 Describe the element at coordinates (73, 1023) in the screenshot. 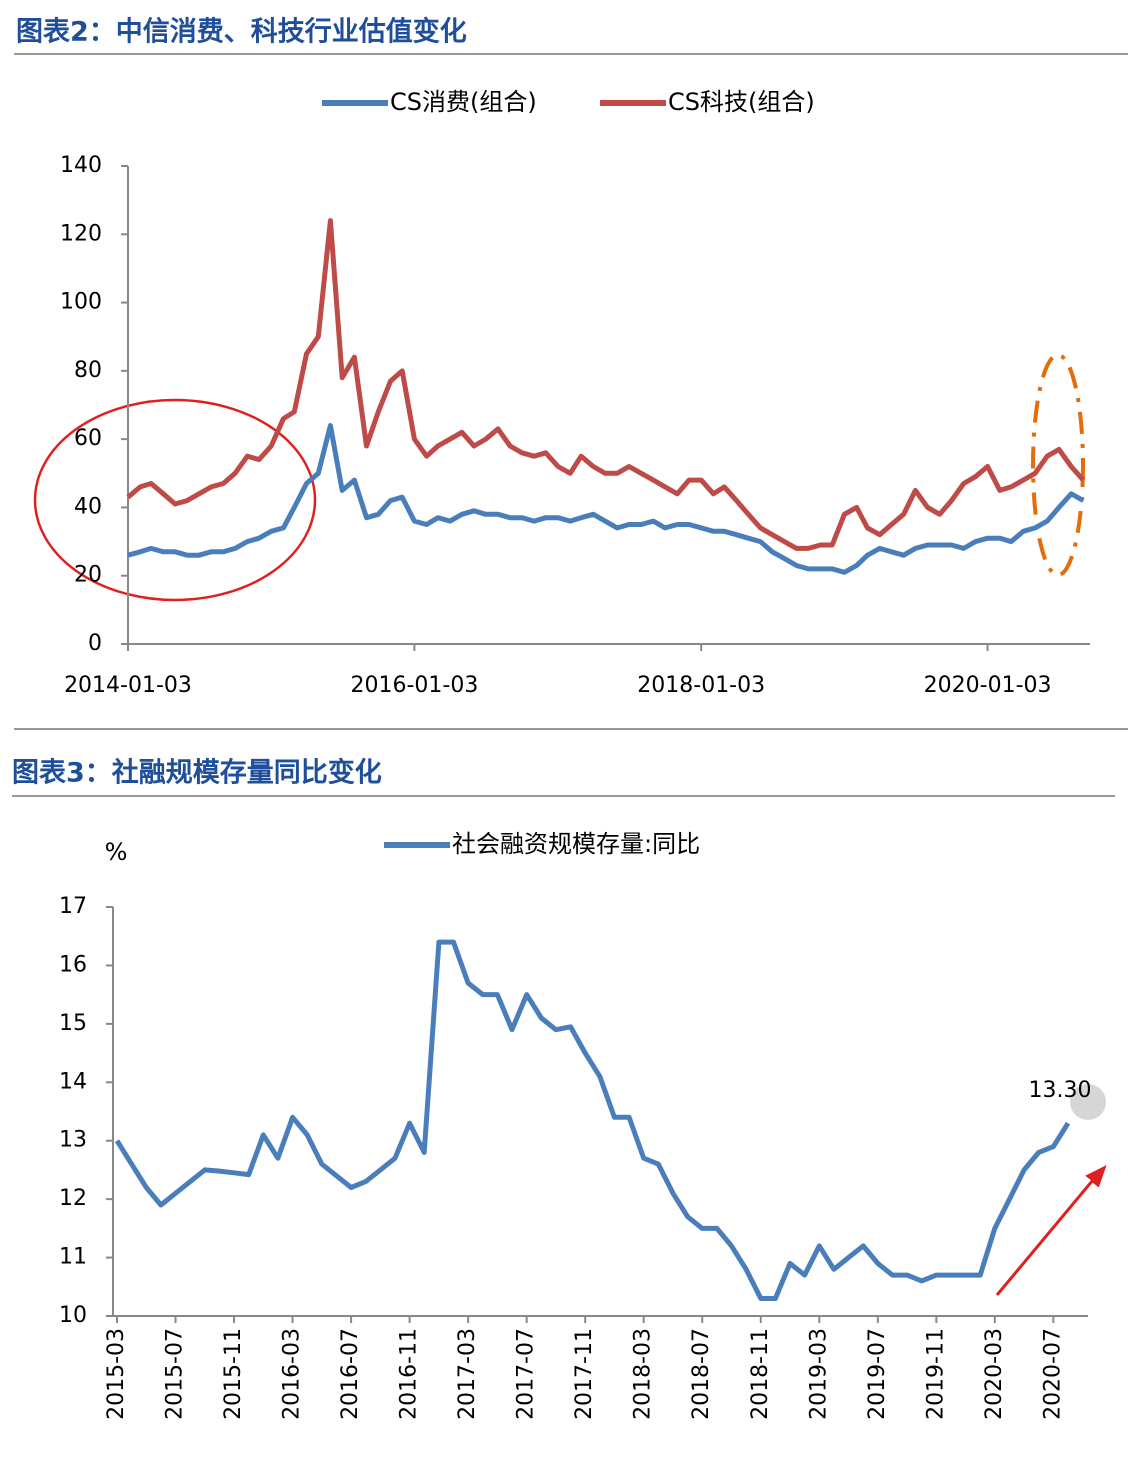

I see `y-tick-label: 15` at that location.